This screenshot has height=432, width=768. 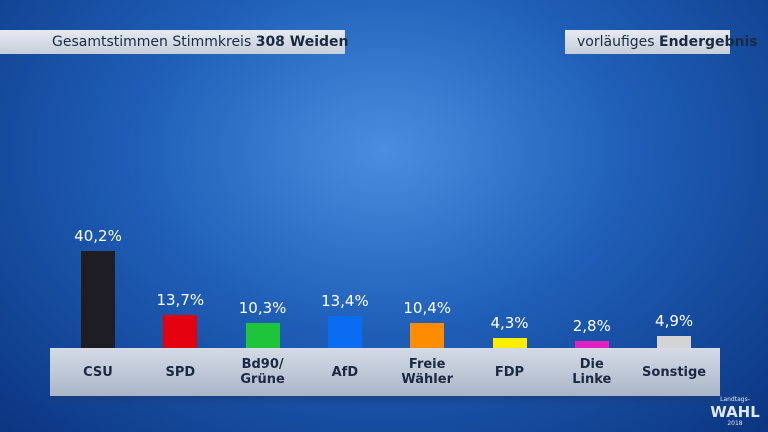 What do you see at coordinates (345, 372) in the screenshot?
I see `x-tick-label: AfD` at bounding box center [345, 372].